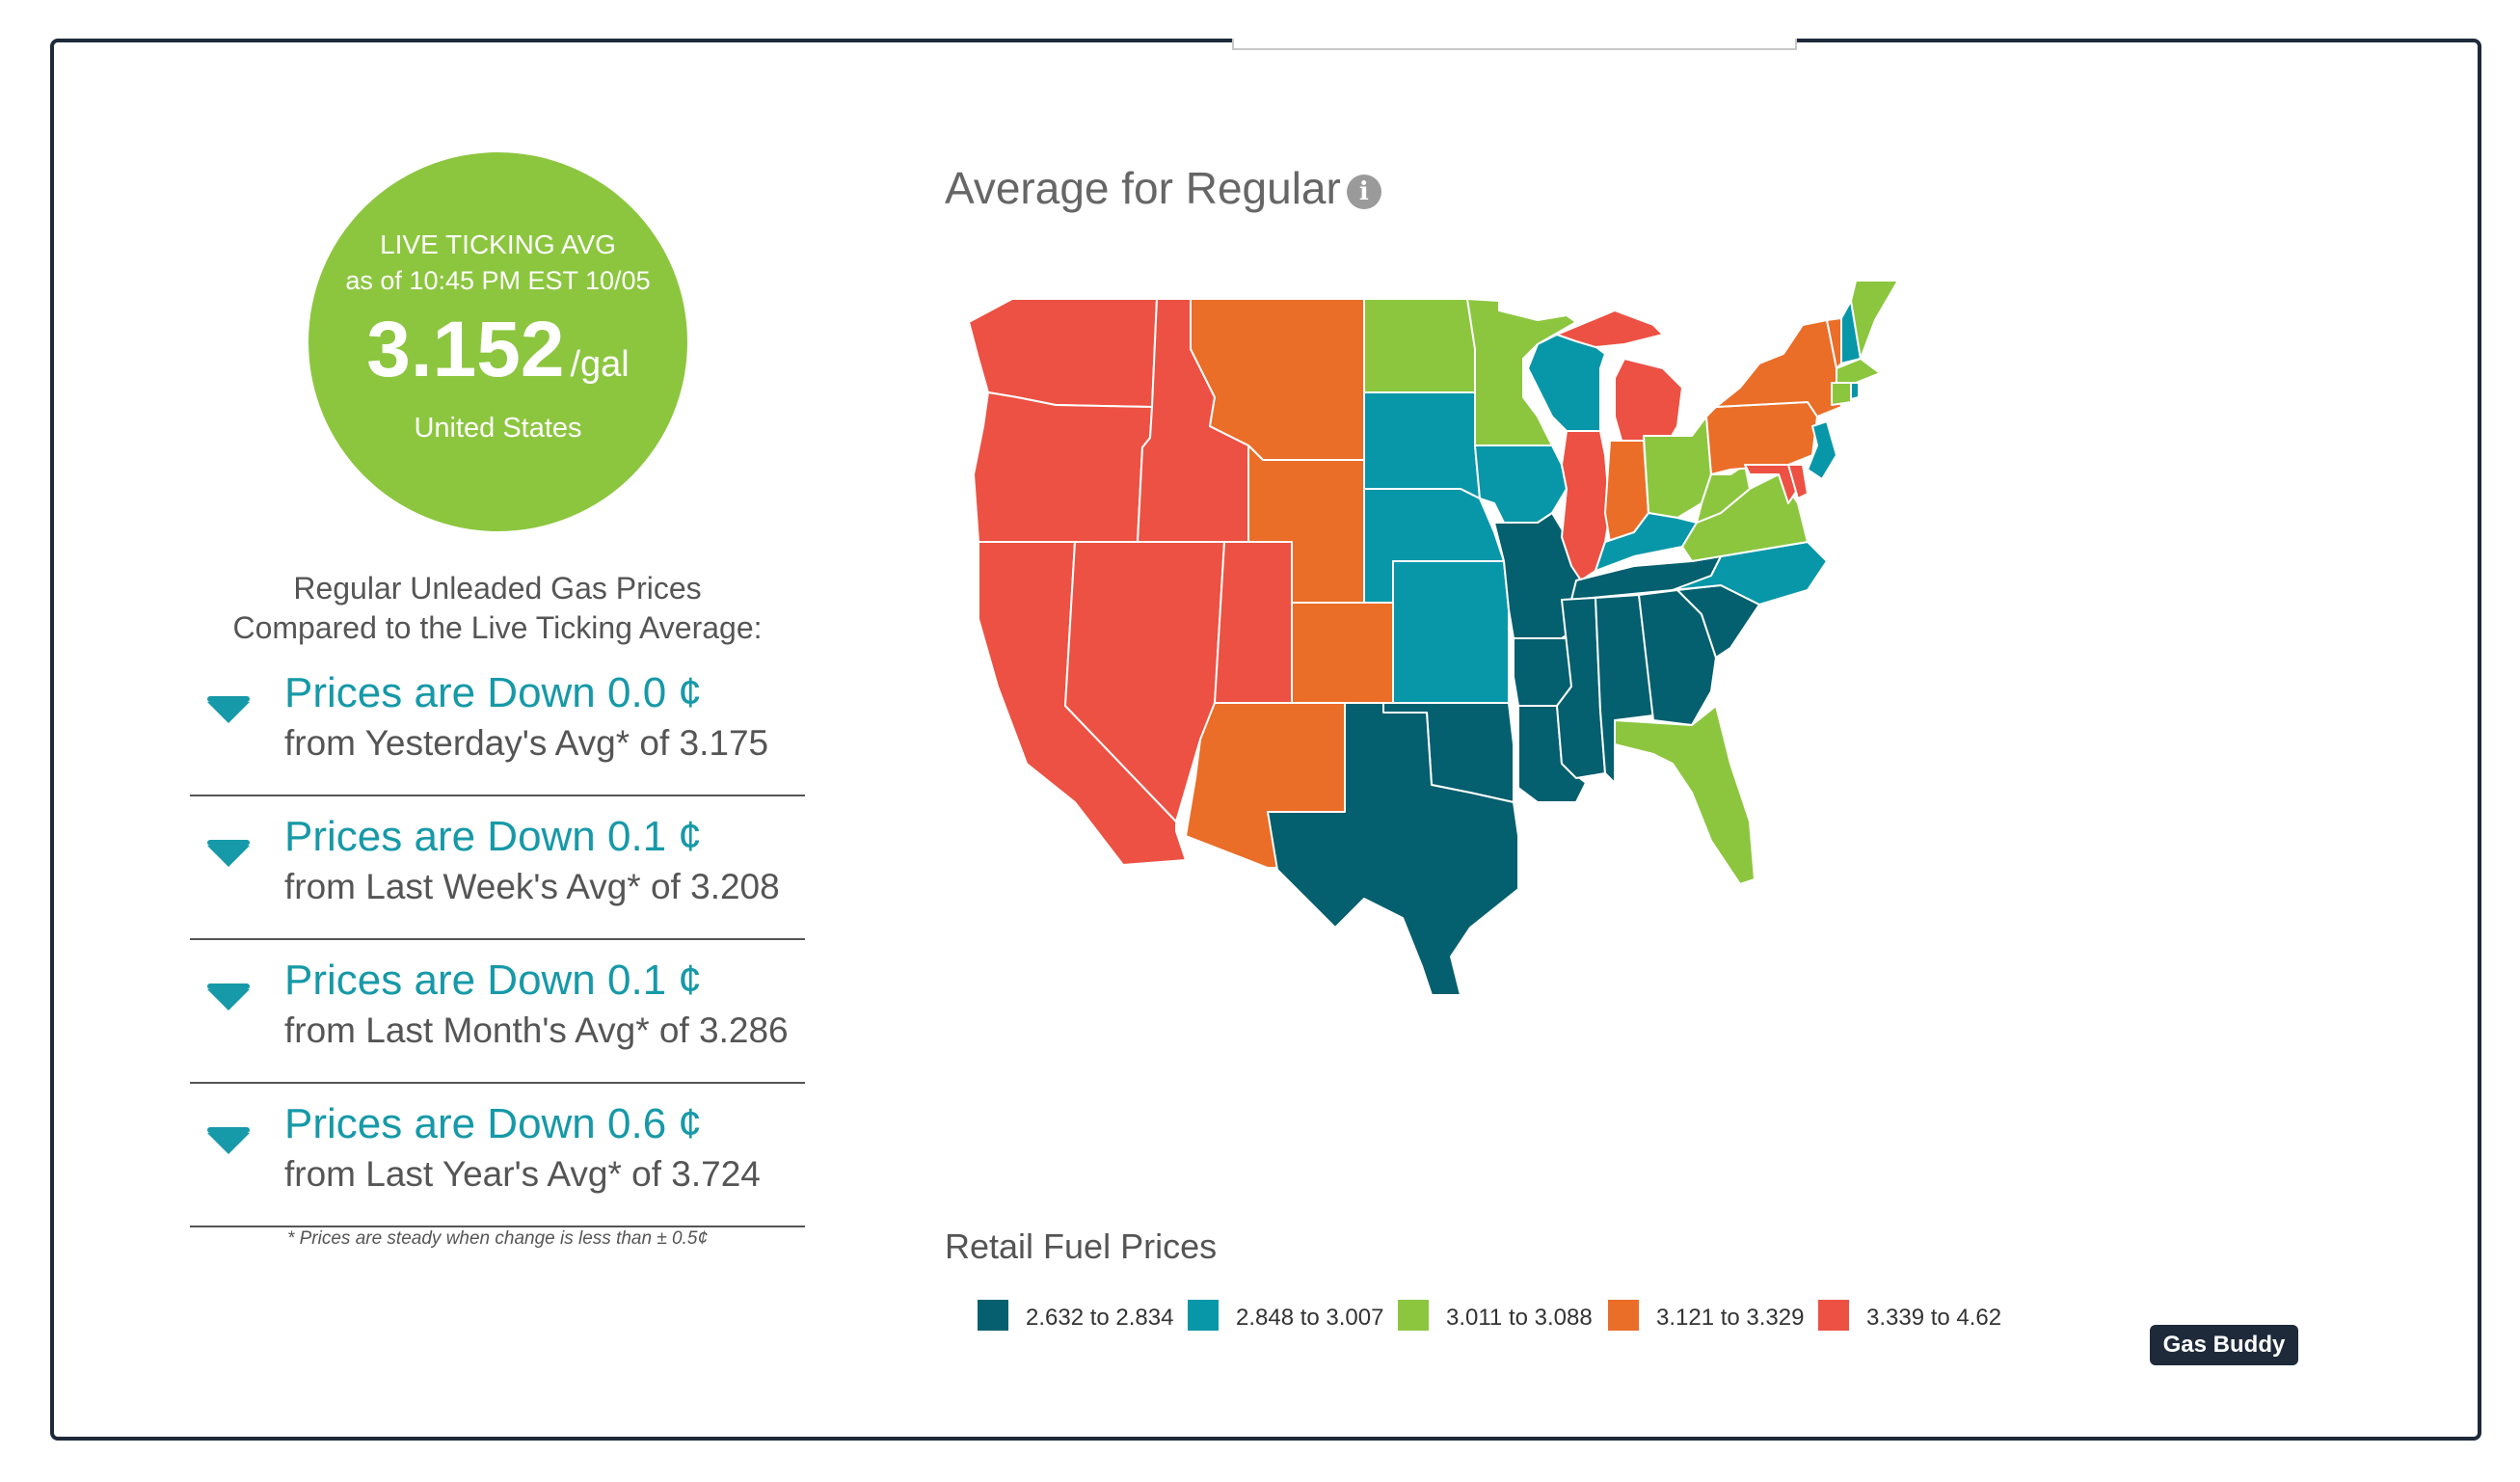 This screenshot has width=2520, height=1482. Describe the element at coordinates (1451, 632) in the screenshot. I see `state-kansas` at that location.